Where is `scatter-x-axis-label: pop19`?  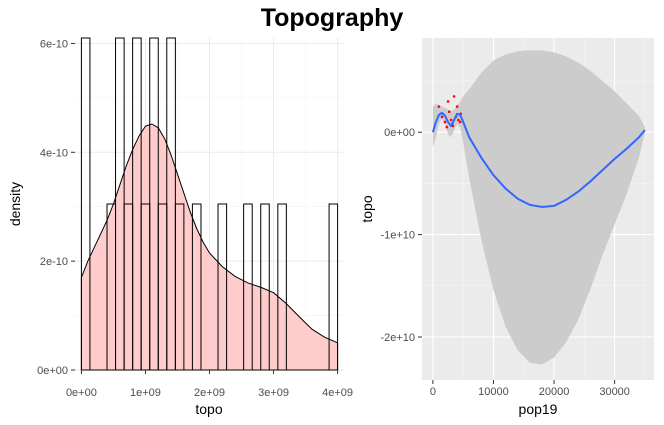
scatter-x-axis-label: pop19 is located at coordinates (538, 409).